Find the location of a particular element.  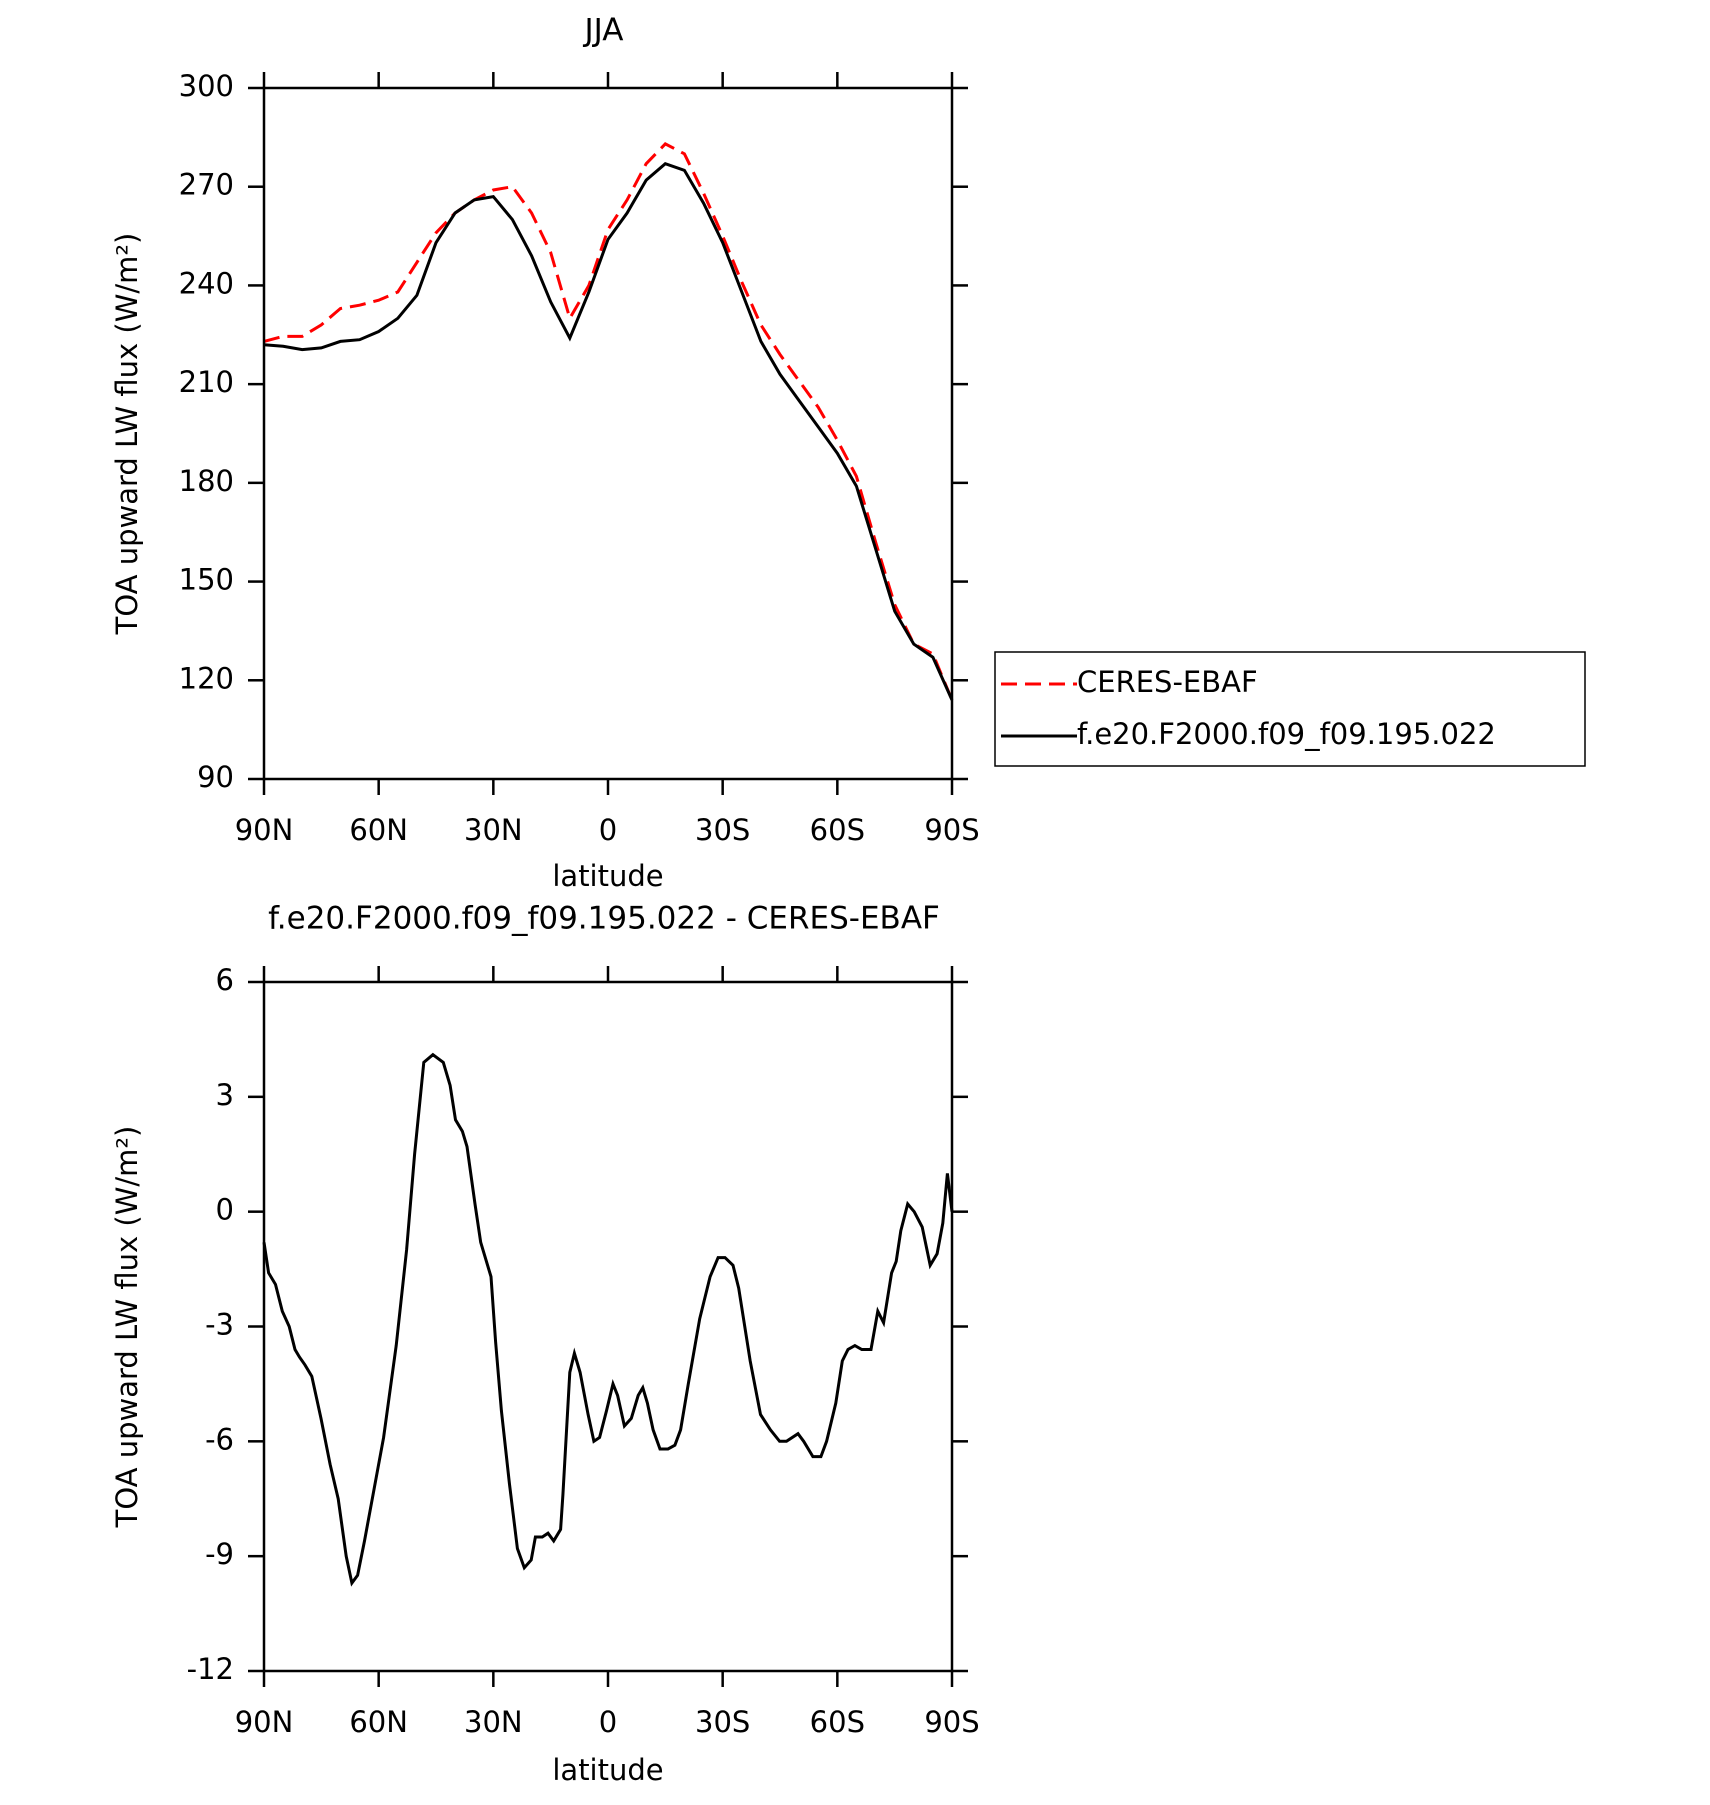

y-tick-label: 270 is located at coordinates (206, 185).